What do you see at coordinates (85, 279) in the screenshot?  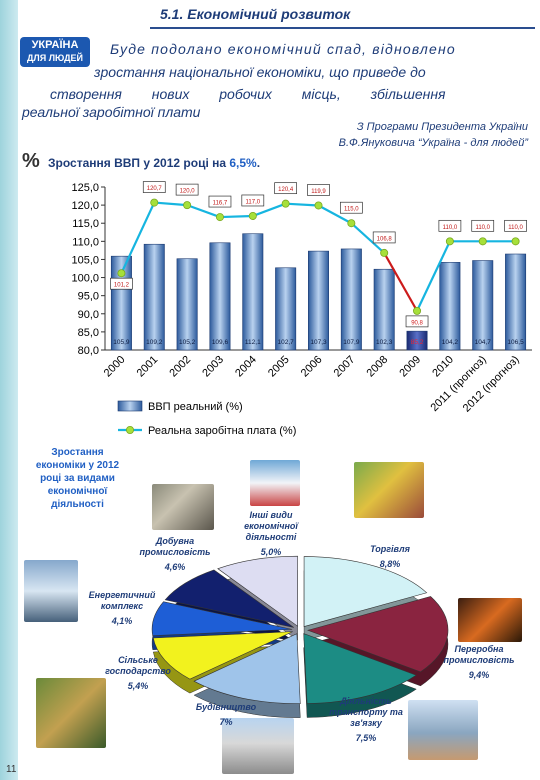 I see `y-tick-label: 100,0` at bounding box center [85, 279].